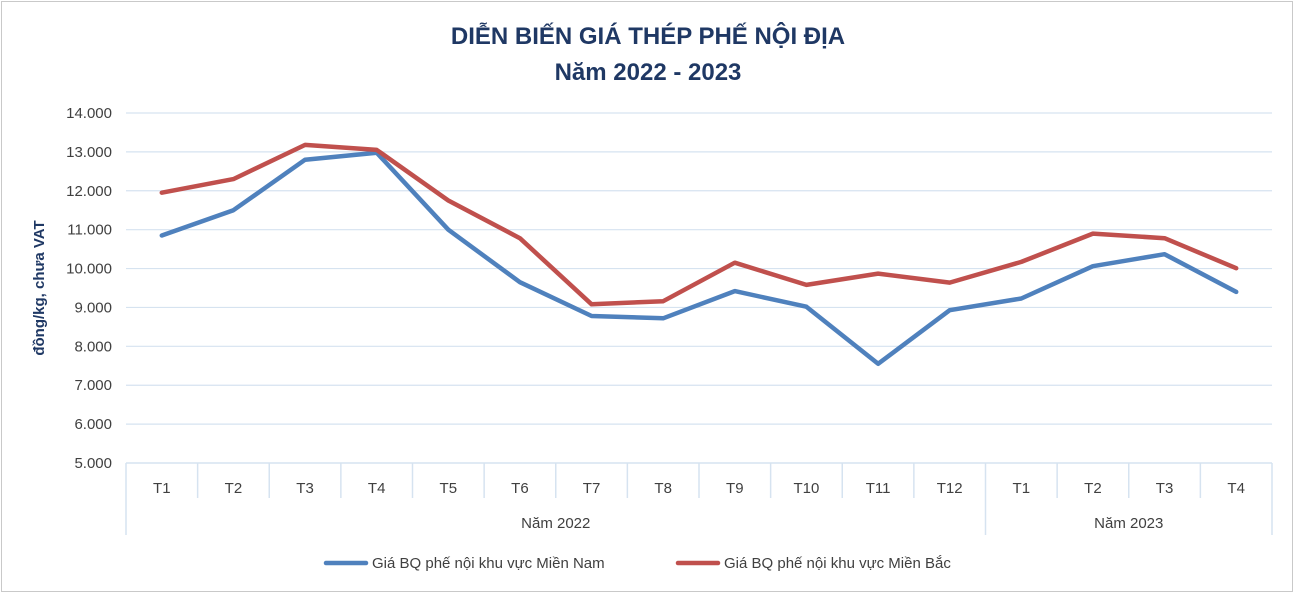  What do you see at coordinates (89, 191) in the screenshot?
I see `y-tick-label: 12.000` at bounding box center [89, 191].